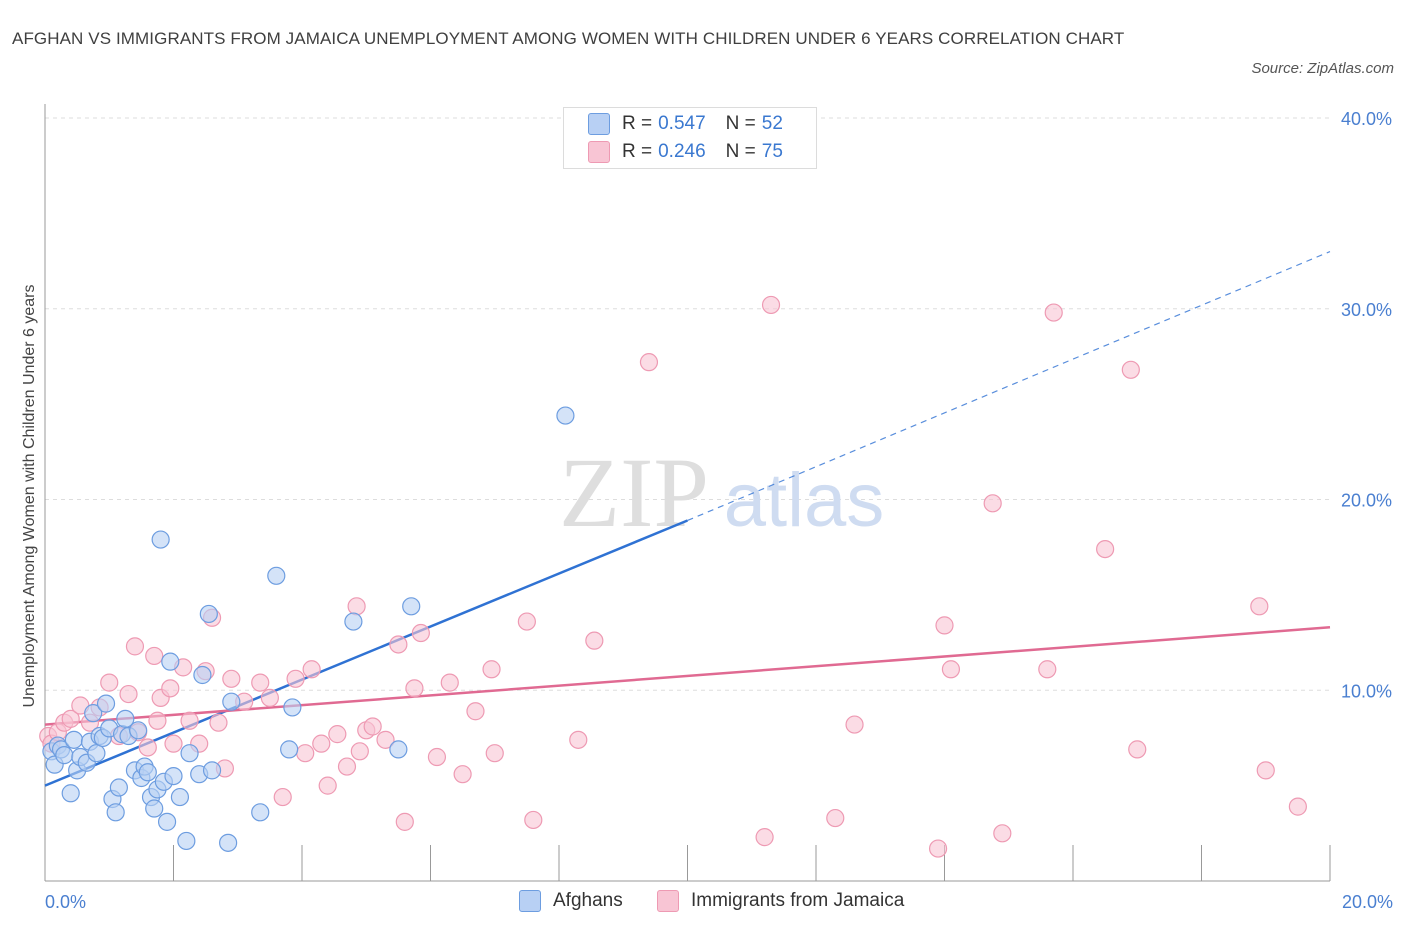 The image size is (1406, 930). I want to click on stats-legend: R = 0.547 N = 52 R = 0.246 N = 75, so click(690, 138).